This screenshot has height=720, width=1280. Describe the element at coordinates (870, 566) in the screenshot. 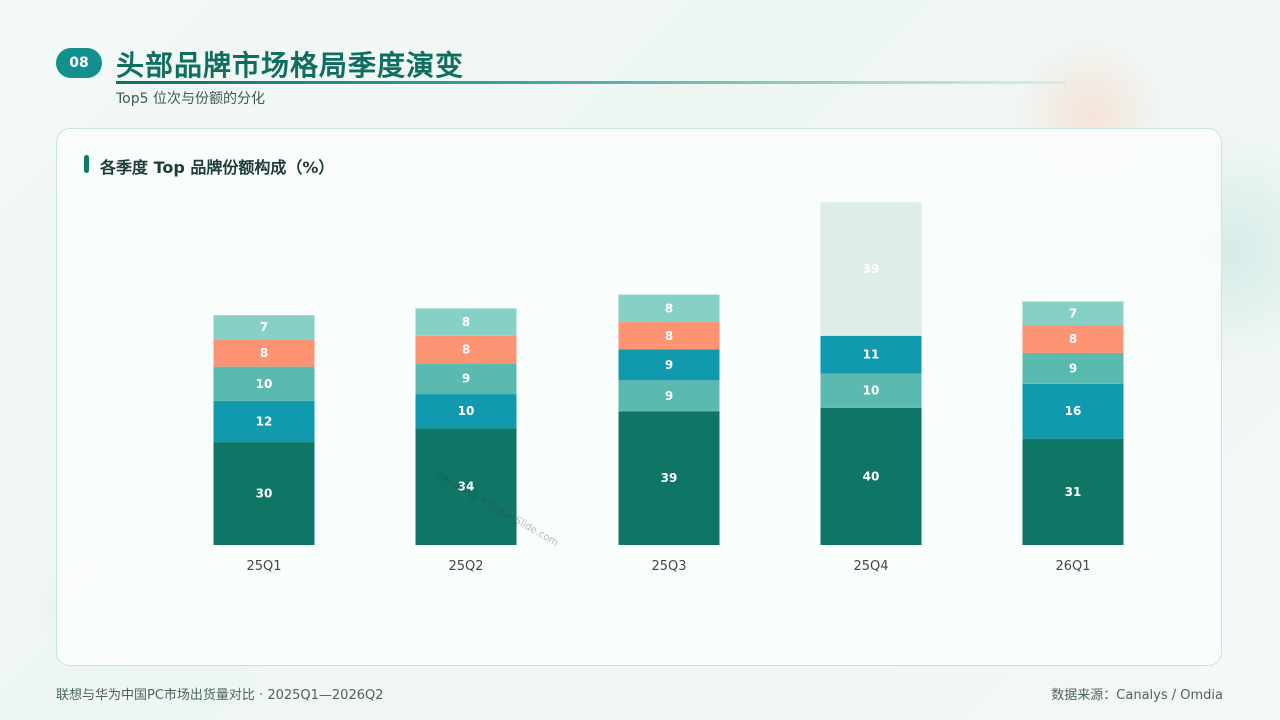

I see `x-tick-label: 25Q4` at that location.